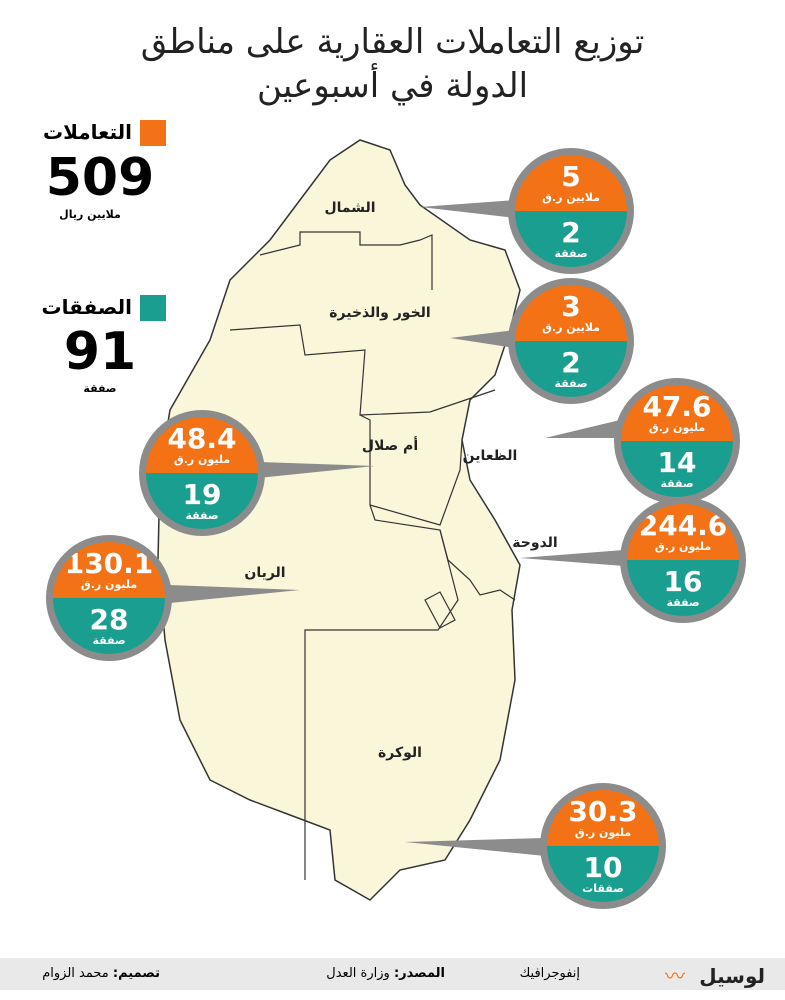 Image resolution: width=785 pixels, height=1000 pixels. I want to click on designer: محمد الزوام, so click(75, 973).